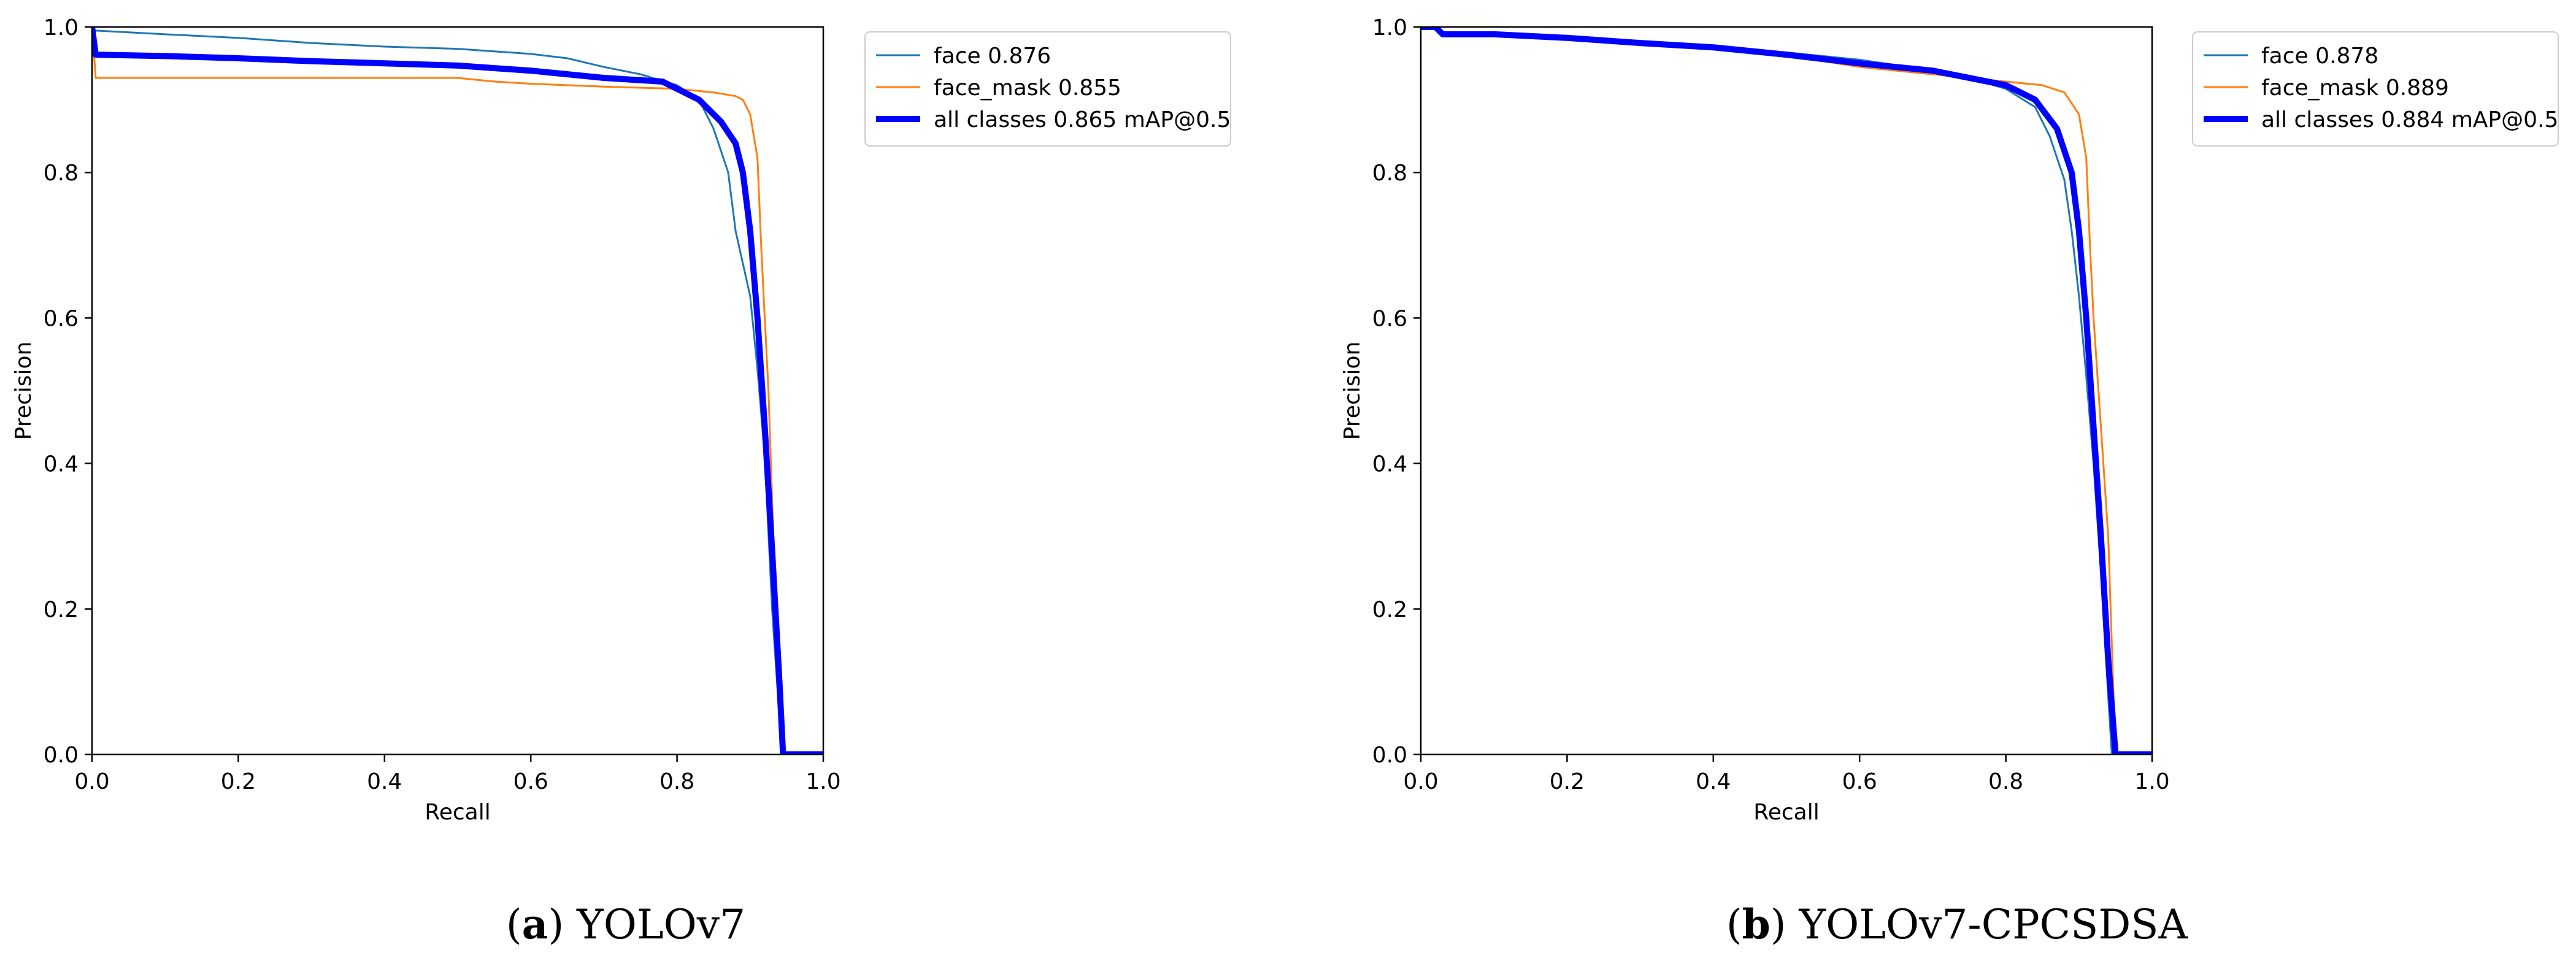 This screenshot has height=974, width=2576. Describe the element at coordinates (1082, 120) in the screenshot. I see `legend-entry: all classes 0.865 mAP@0.5` at that location.